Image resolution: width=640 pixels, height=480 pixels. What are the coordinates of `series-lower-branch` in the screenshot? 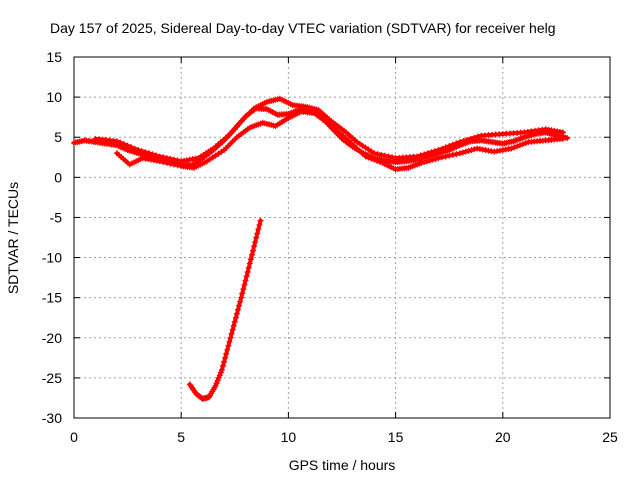 It's located at (339, 140).